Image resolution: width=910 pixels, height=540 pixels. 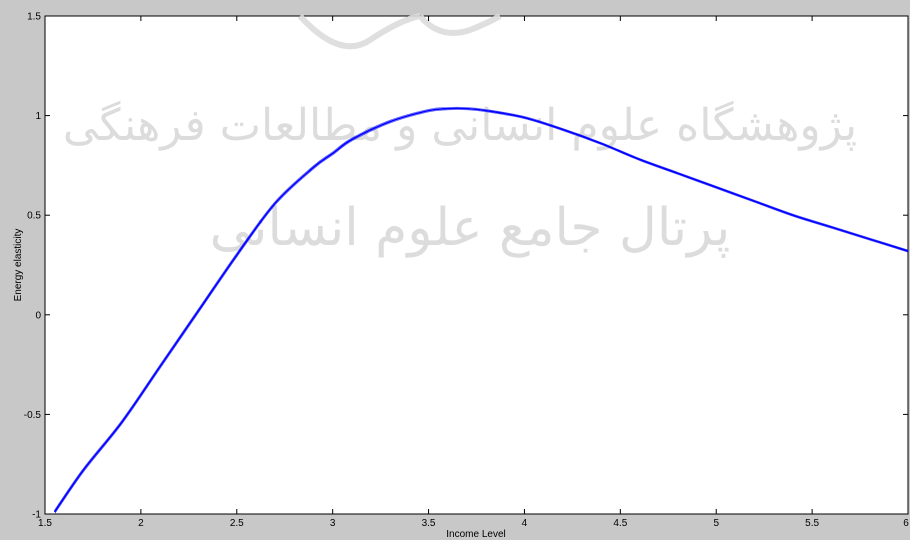 I want to click on x-tick-label: 4, so click(x=525, y=523).